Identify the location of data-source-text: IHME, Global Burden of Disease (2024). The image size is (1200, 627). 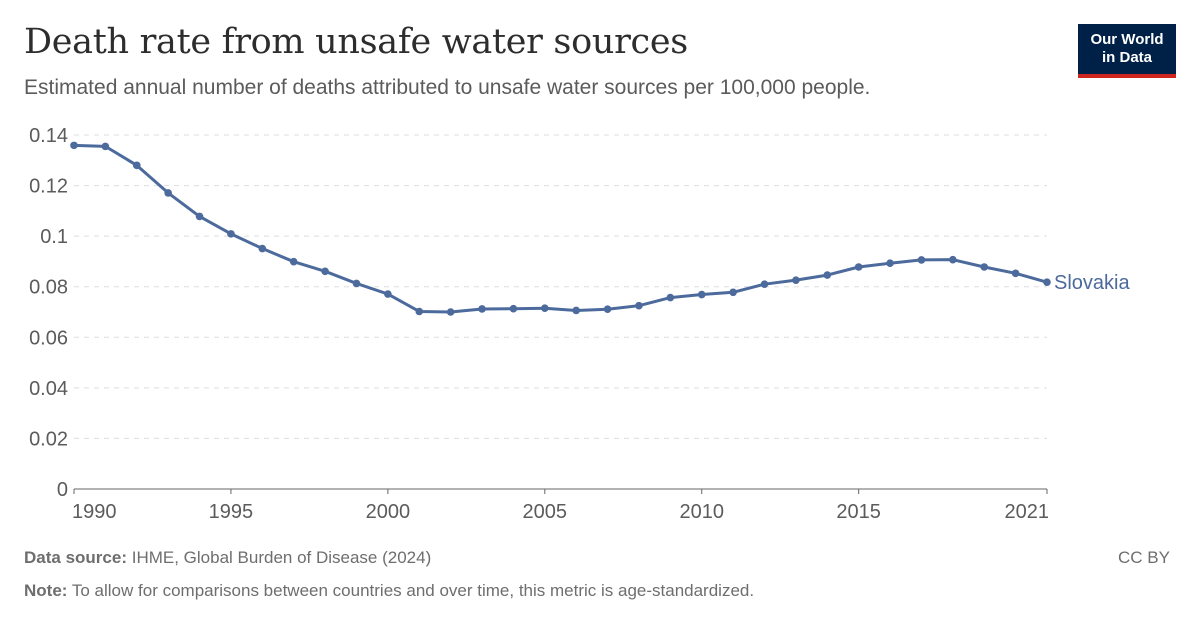
(281, 557).